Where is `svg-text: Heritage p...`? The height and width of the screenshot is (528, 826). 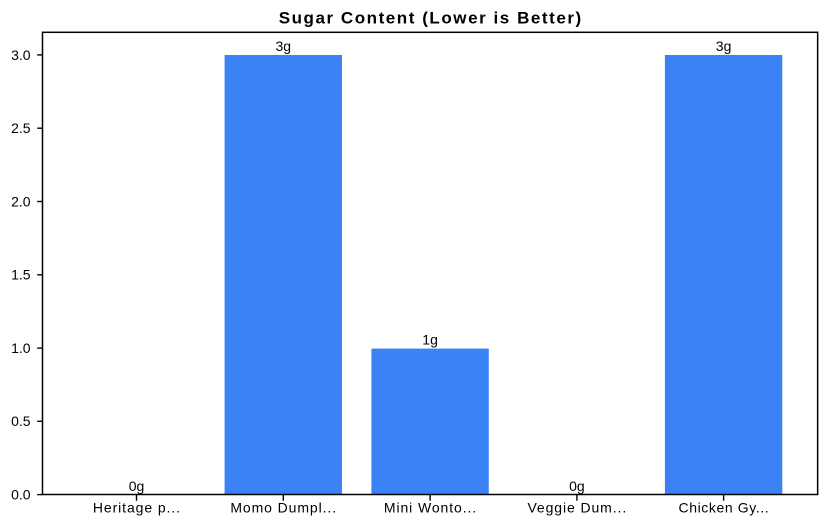
svg-text: Heritage p... is located at coordinates (137, 508).